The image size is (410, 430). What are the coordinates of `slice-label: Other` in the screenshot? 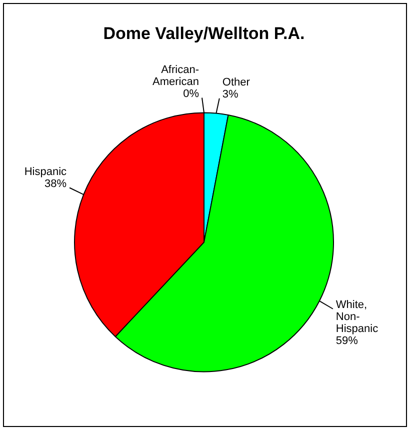 It's located at (236, 82).